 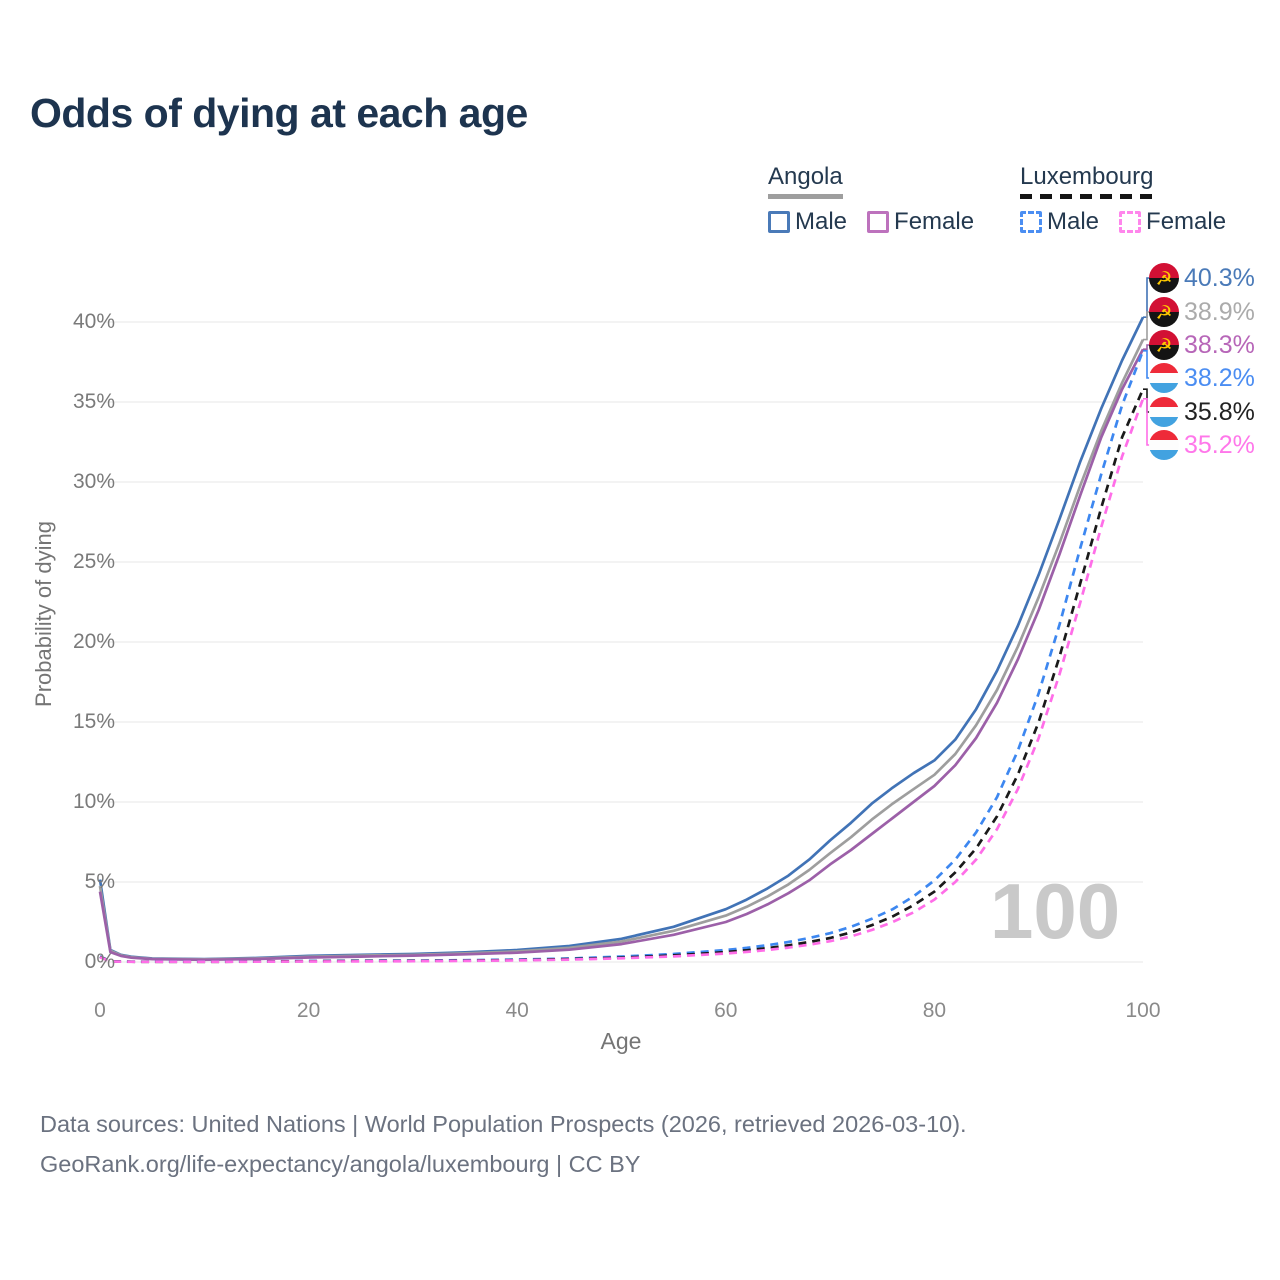 What do you see at coordinates (99, 961) in the screenshot?
I see `y-tick-label-0: 0%` at bounding box center [99, 961].